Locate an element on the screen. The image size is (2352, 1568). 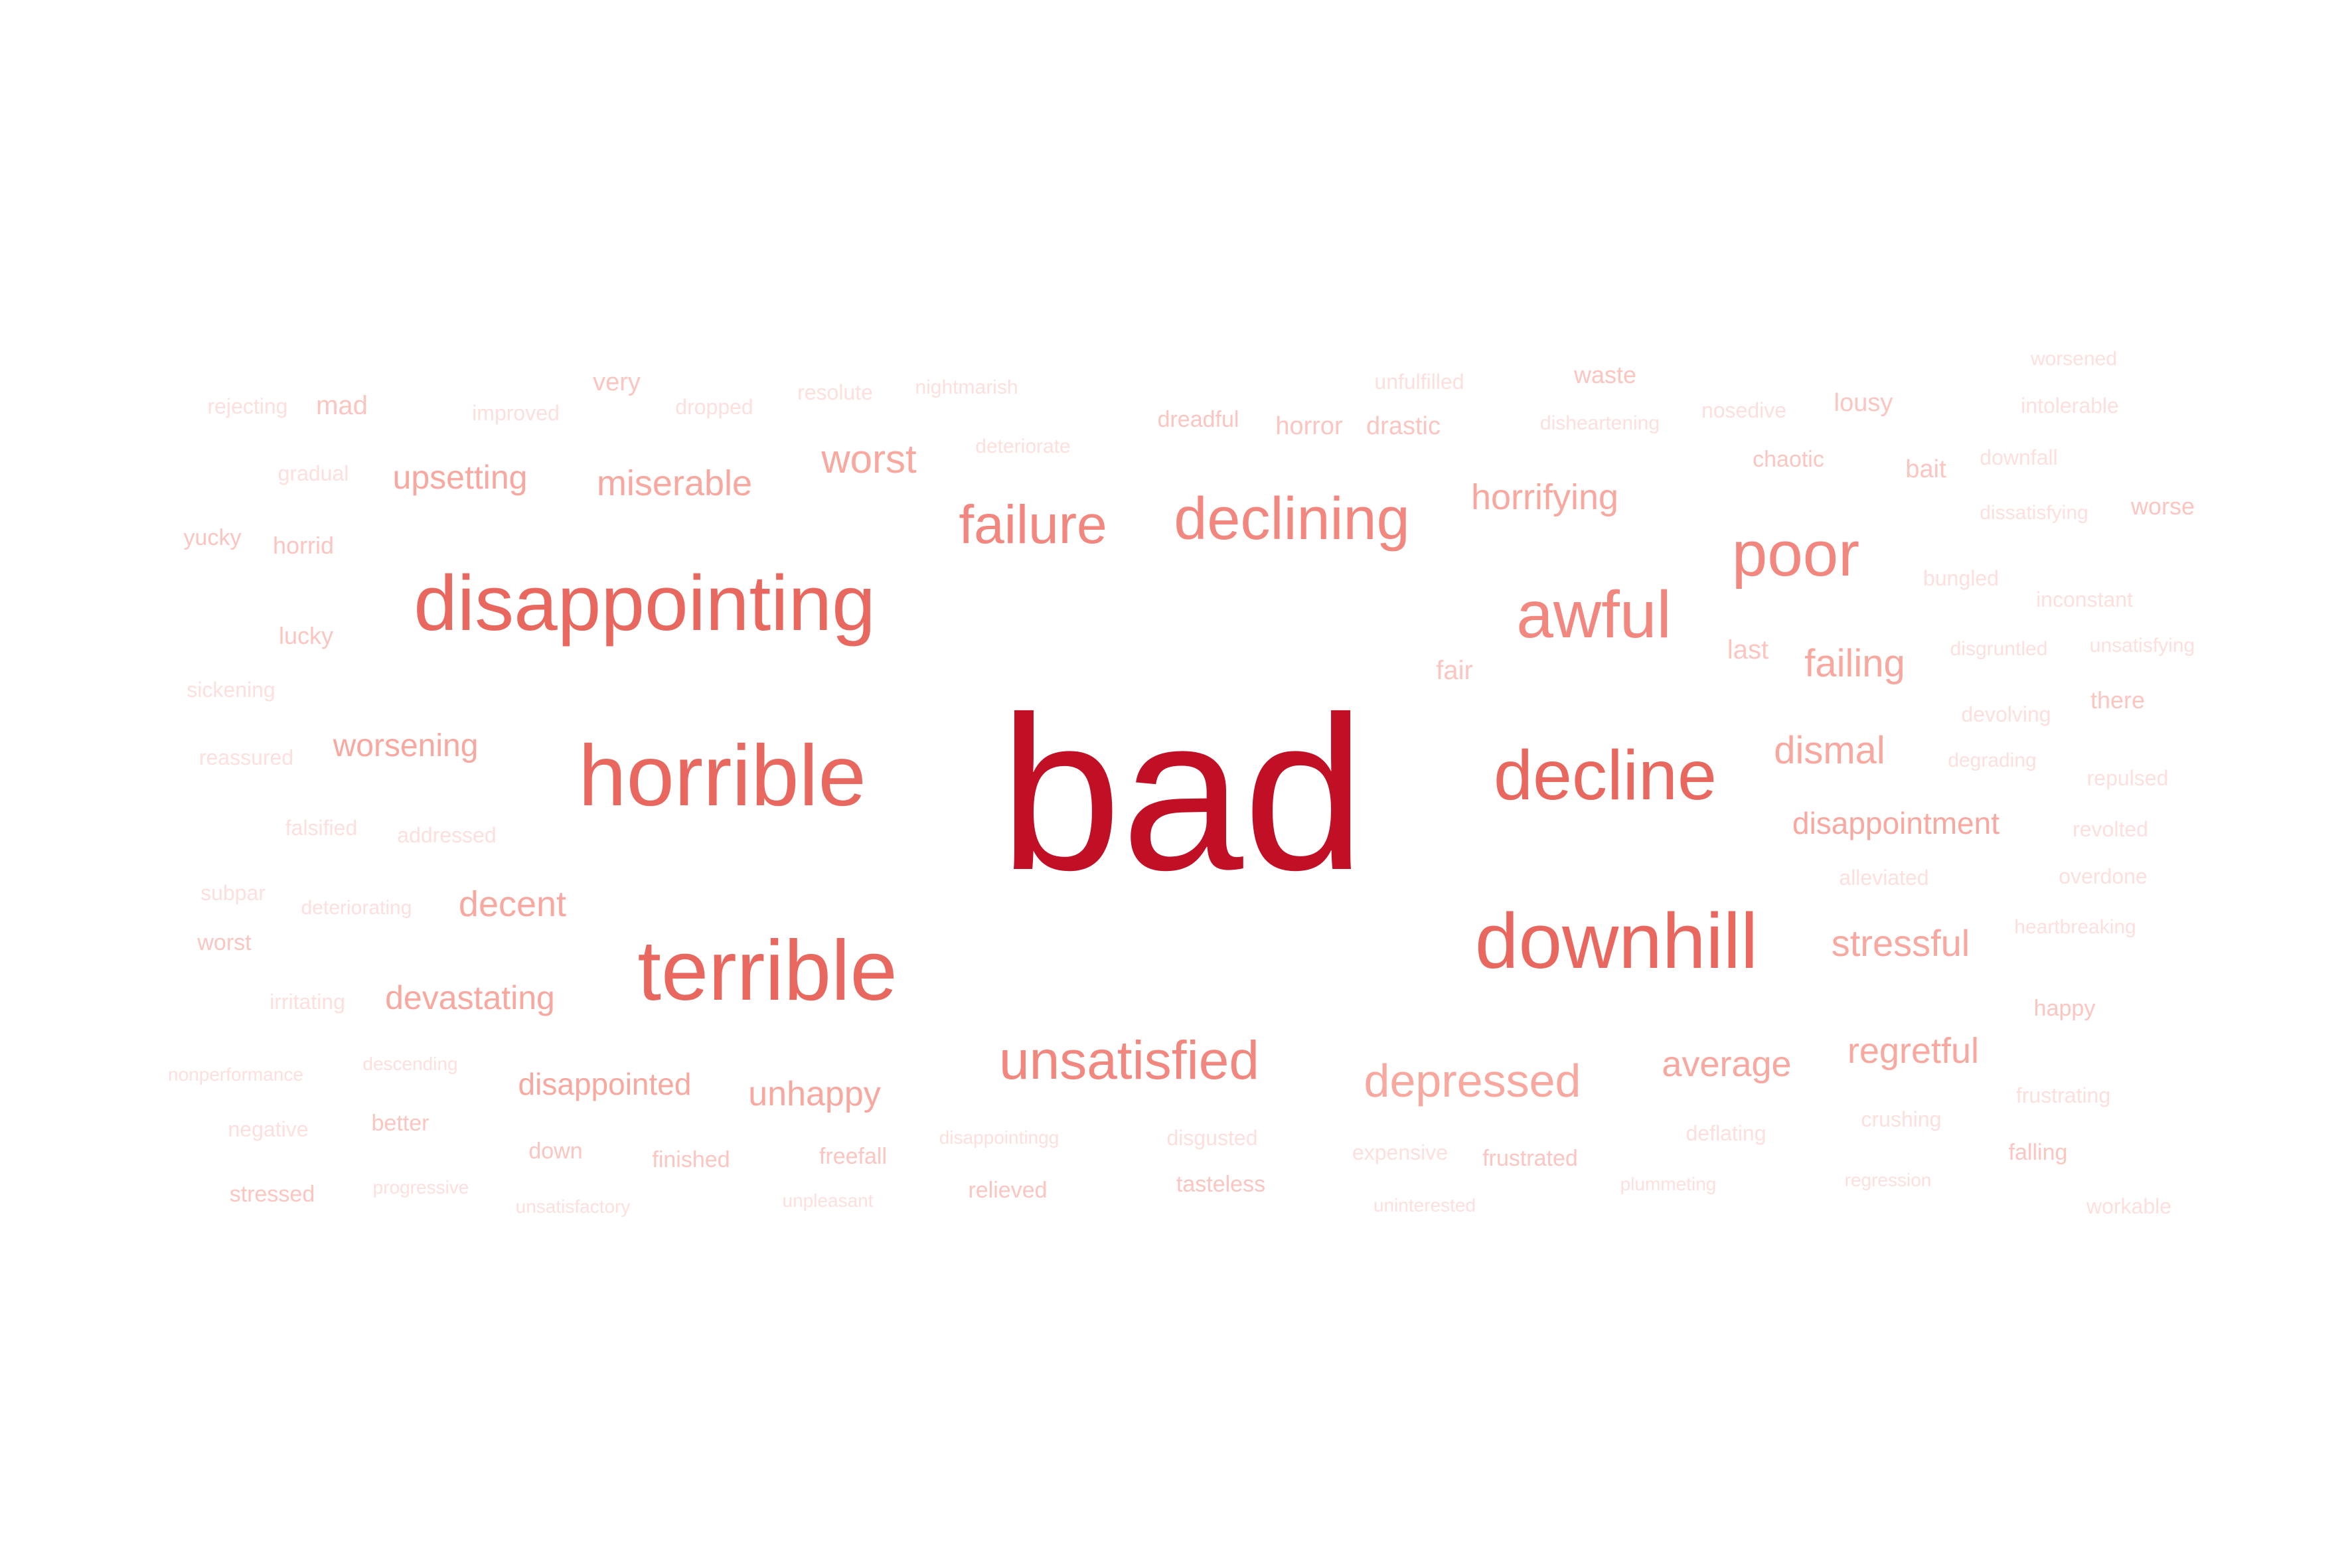
word-101: regression is located at coordinates (1888, 1180).